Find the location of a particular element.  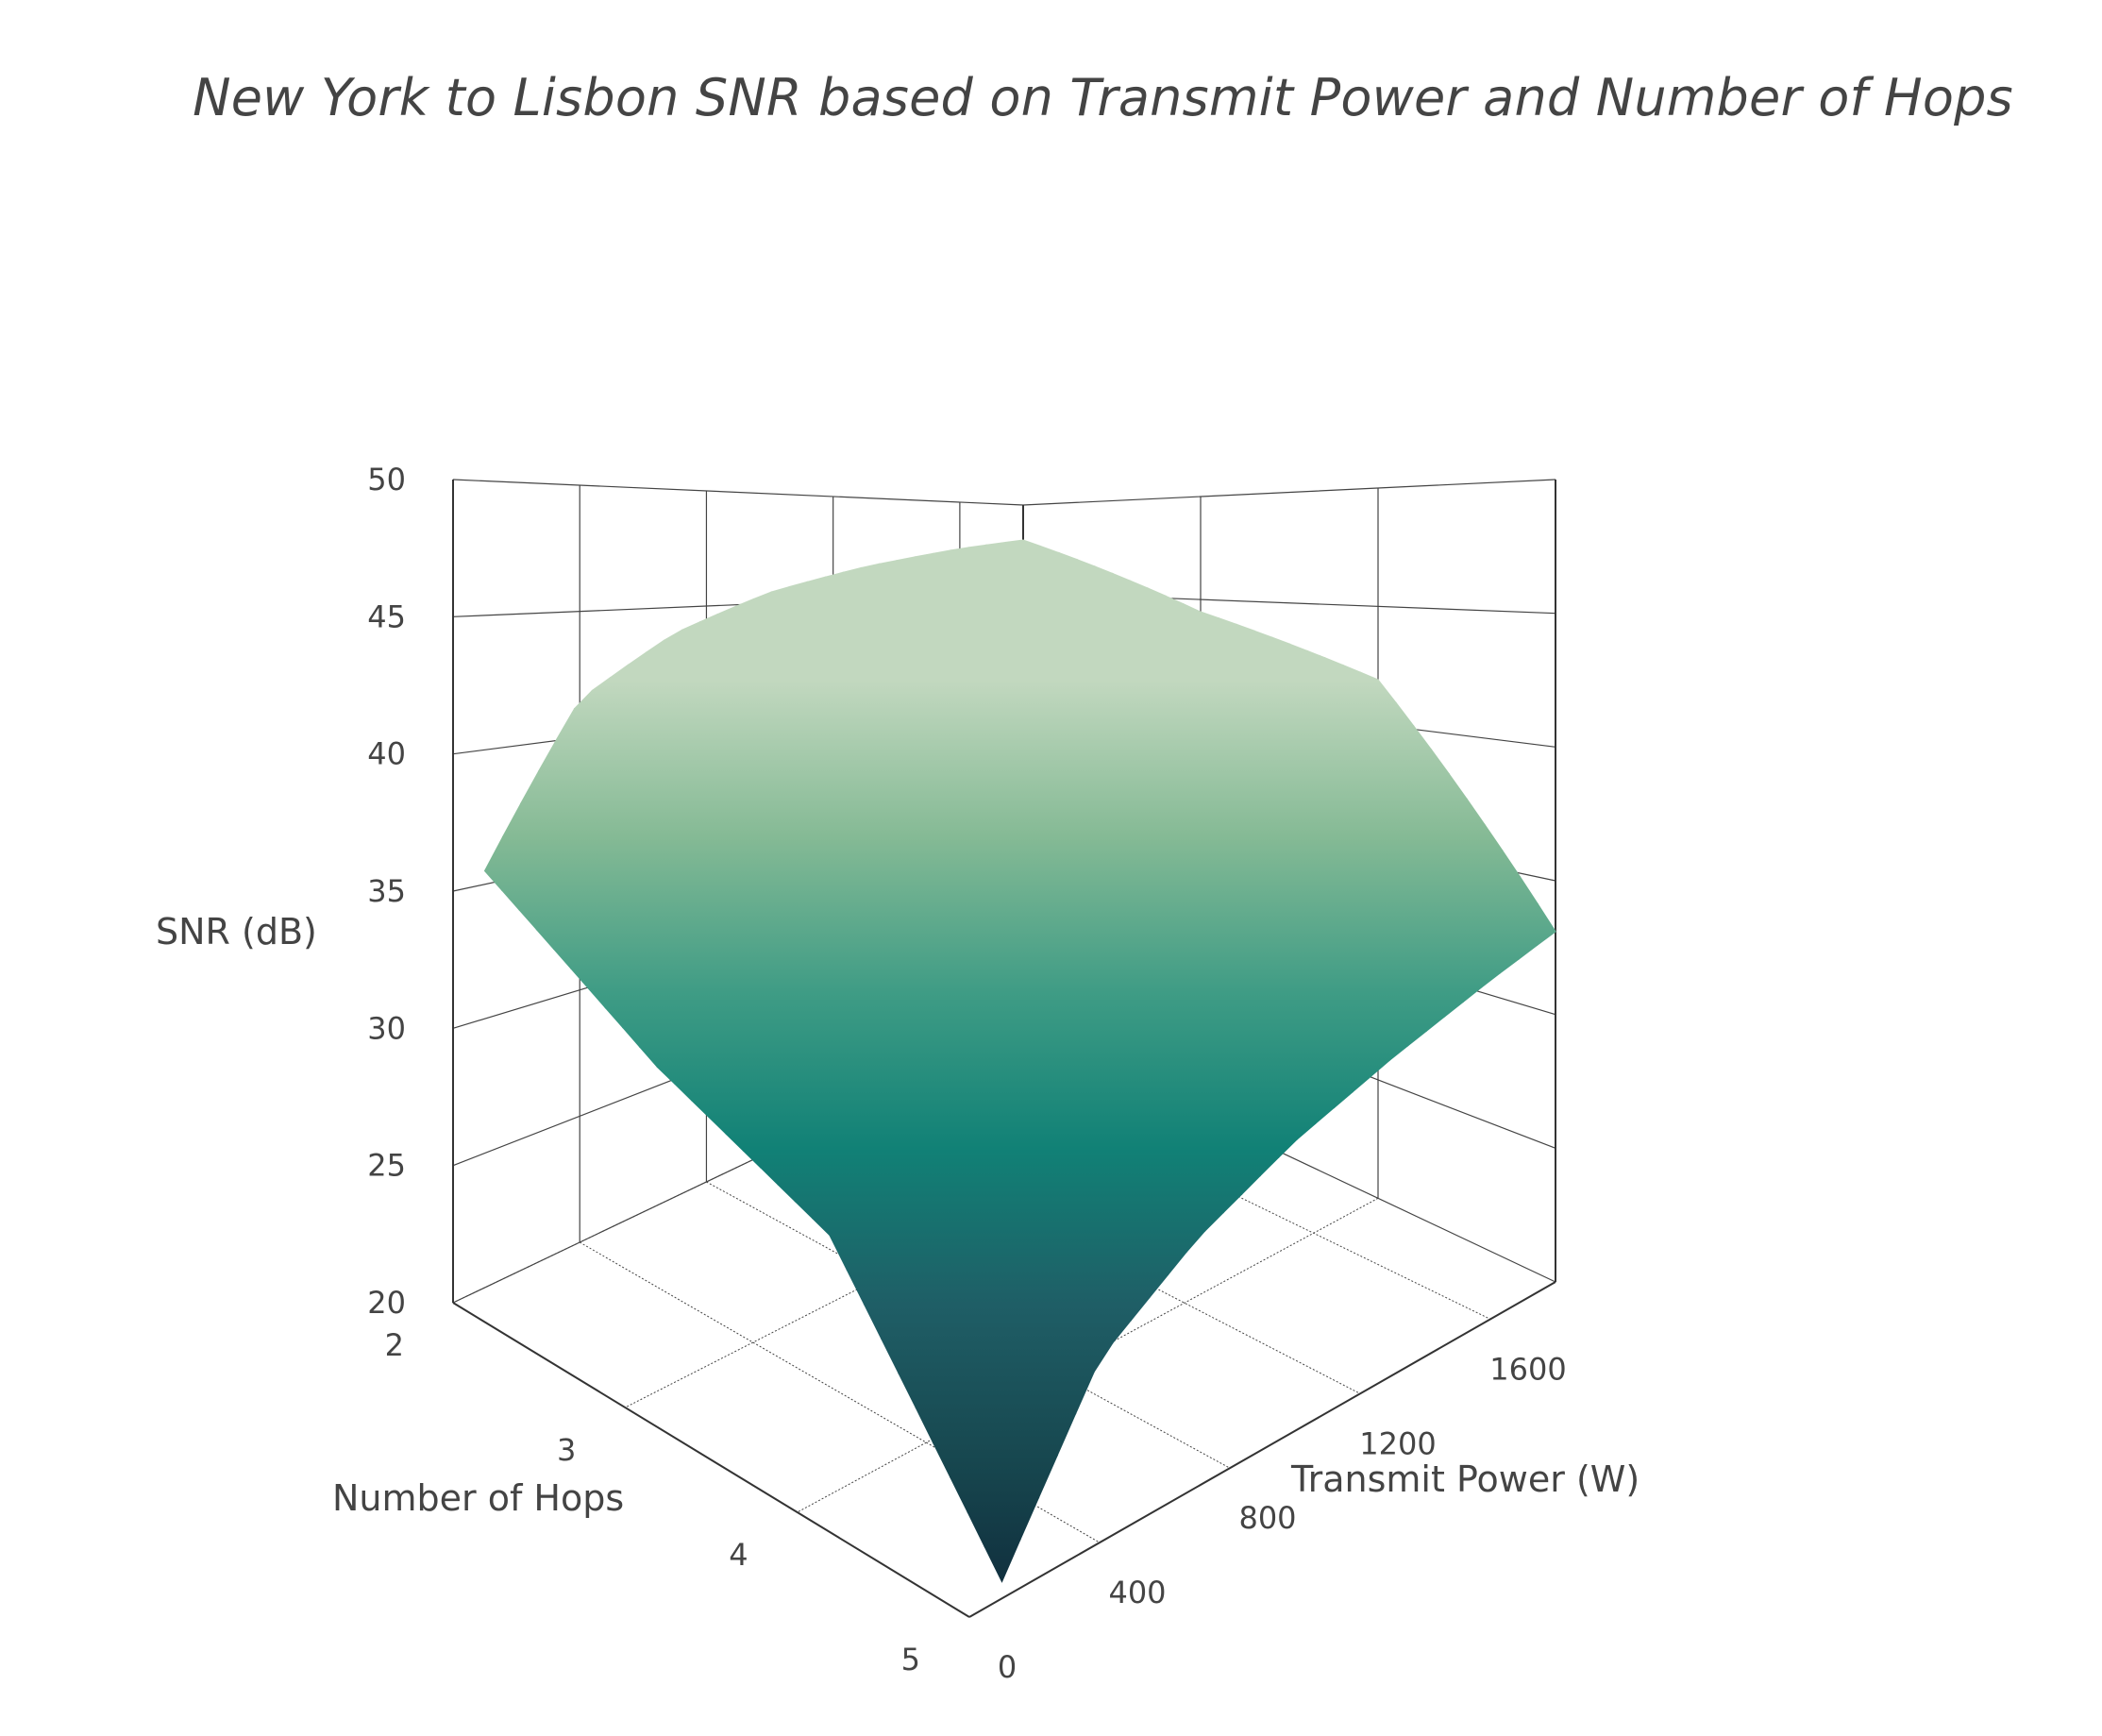

surface-patch is located at coordinates (1002, 1543).